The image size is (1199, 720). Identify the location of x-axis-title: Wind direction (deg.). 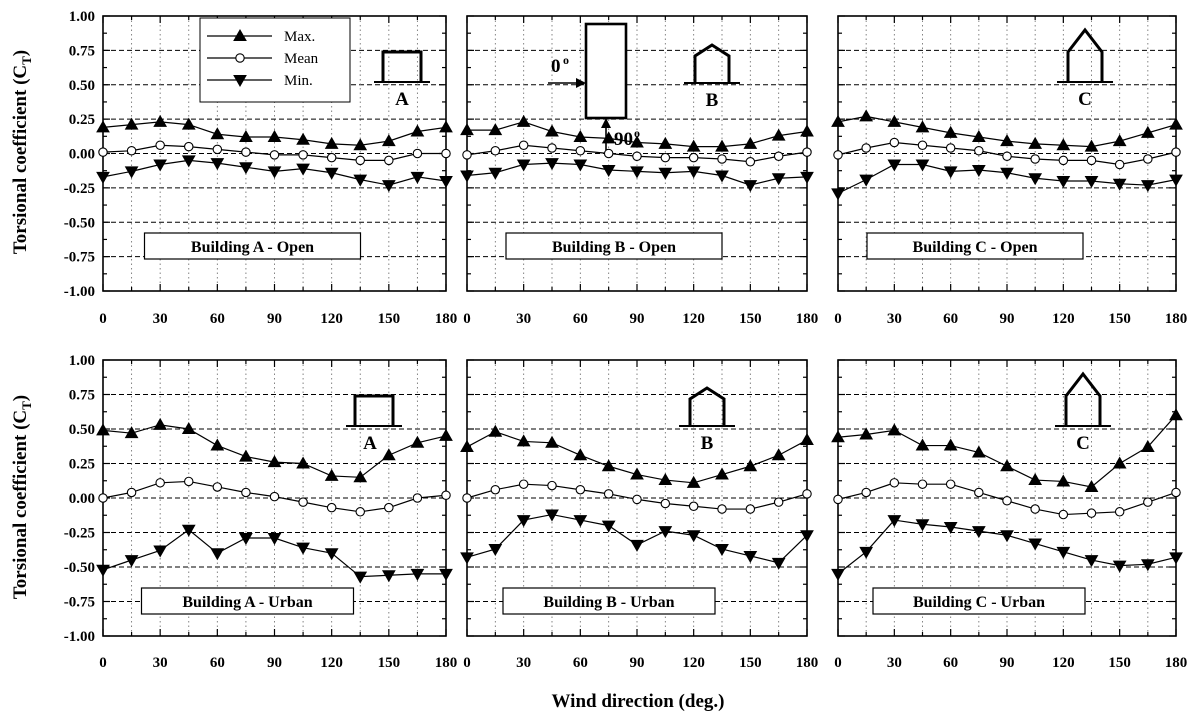
(638, 701).